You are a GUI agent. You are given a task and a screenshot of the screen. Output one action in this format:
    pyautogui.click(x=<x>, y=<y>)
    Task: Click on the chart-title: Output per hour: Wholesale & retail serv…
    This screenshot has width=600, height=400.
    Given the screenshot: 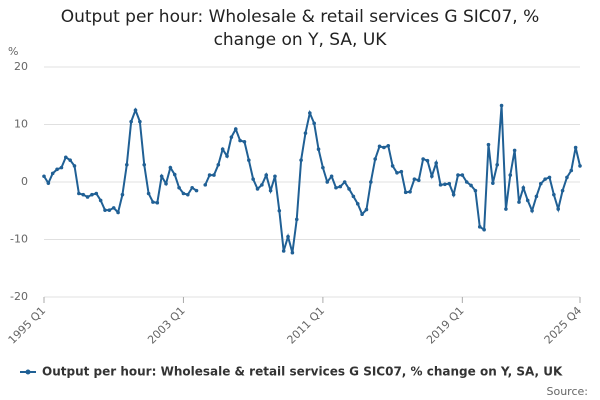 What is the action you would take?
    pyautogui.click(x=300, y=28)
    